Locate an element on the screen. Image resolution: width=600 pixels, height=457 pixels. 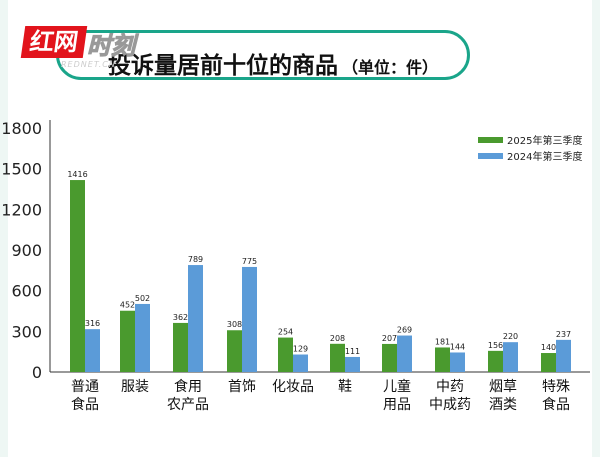
title-unit: （单位：件） is located at coordinates (390, 67).